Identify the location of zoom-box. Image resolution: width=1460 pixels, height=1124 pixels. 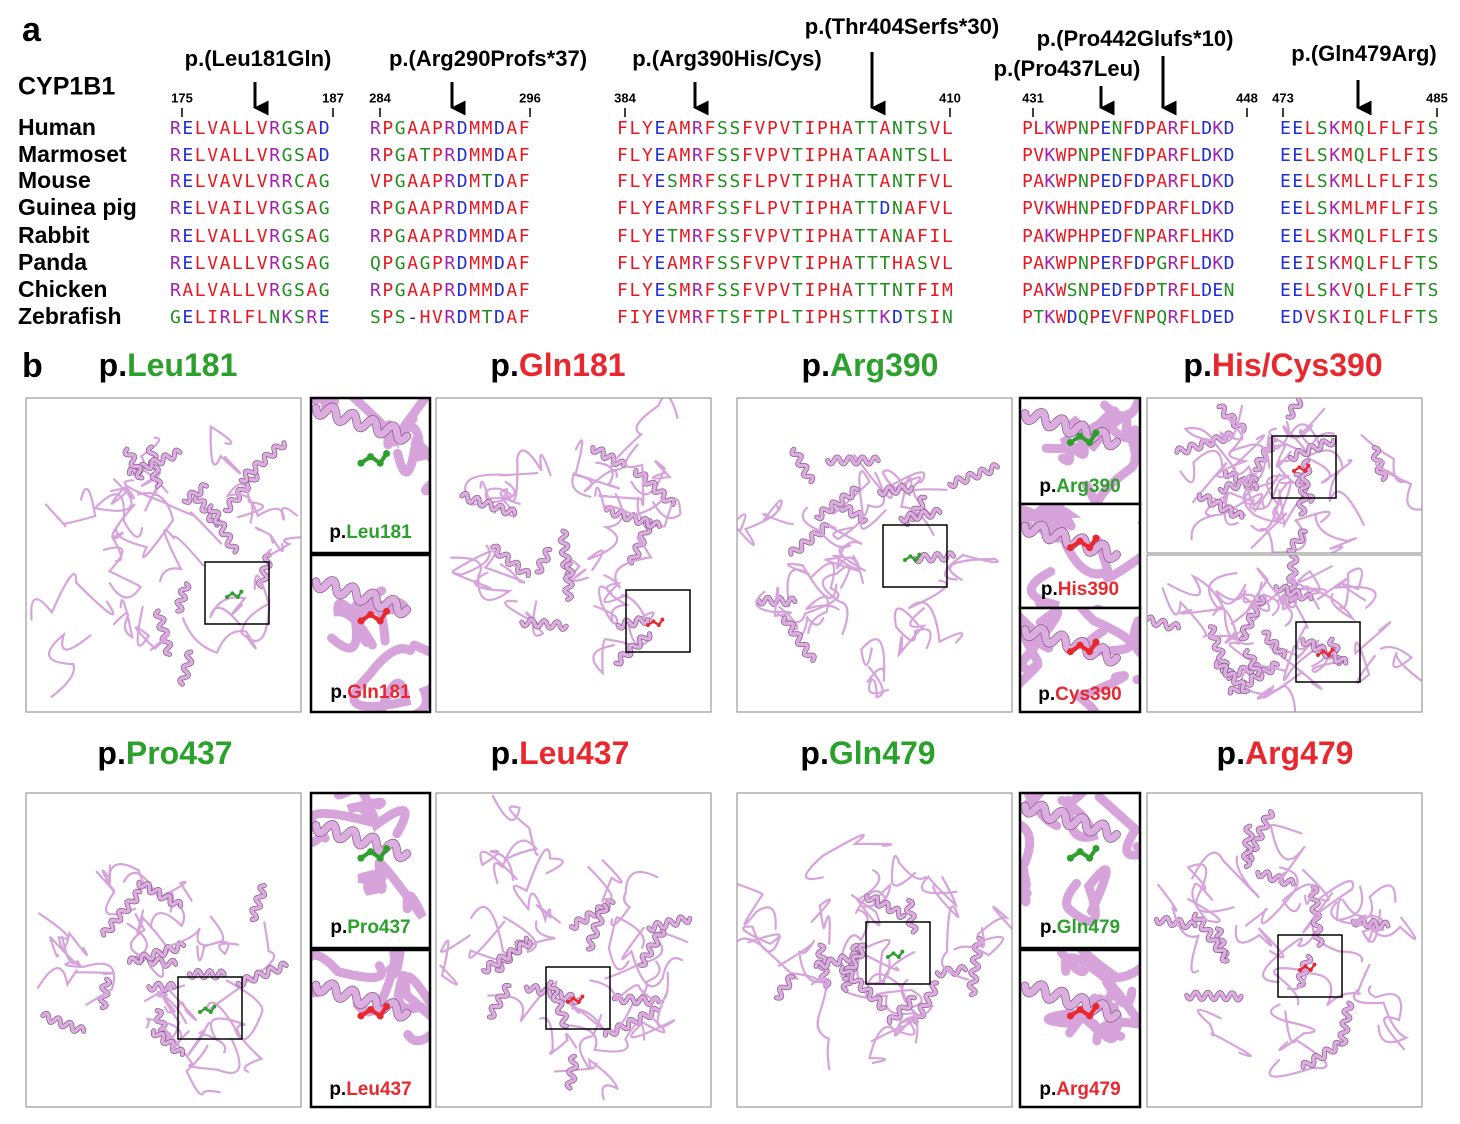
(898, 953).